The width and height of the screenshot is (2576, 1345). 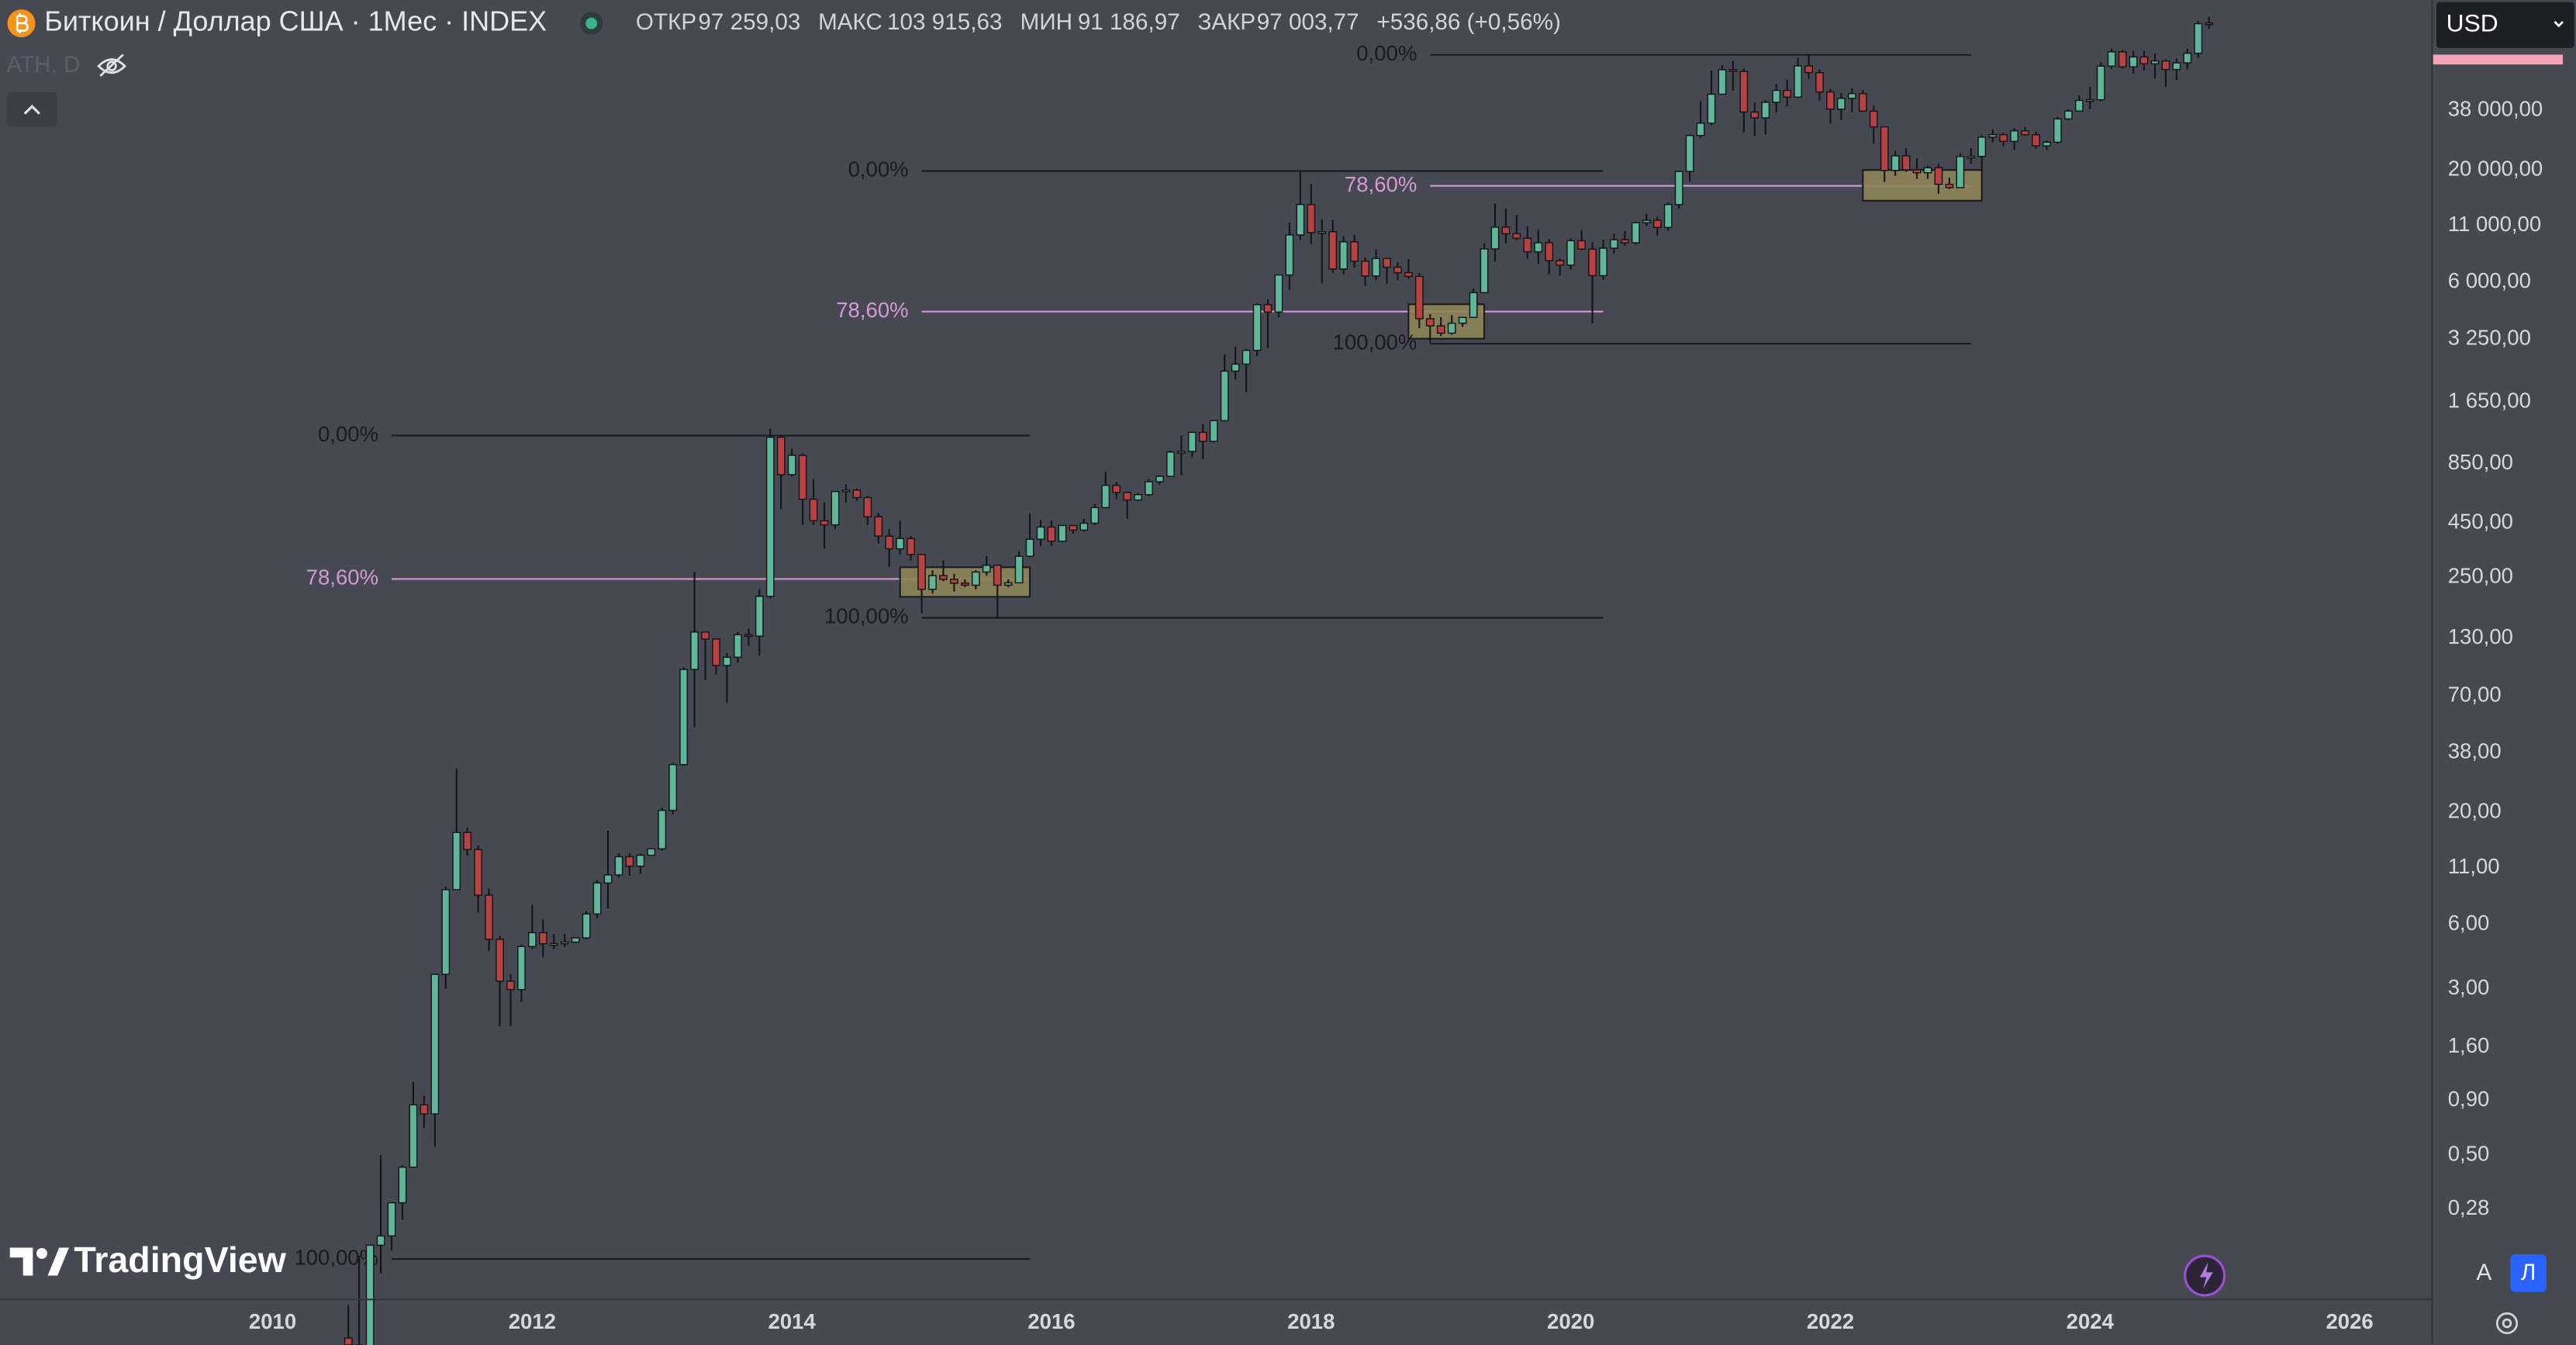 I want to click on settings-icon, so click(x=2507, y=1323).